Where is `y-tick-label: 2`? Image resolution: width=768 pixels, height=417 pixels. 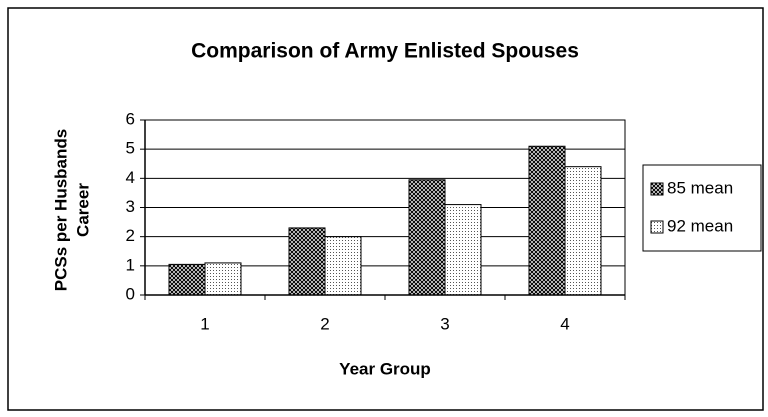
y-tick-label: 2 is located at coordinates (130, 235).